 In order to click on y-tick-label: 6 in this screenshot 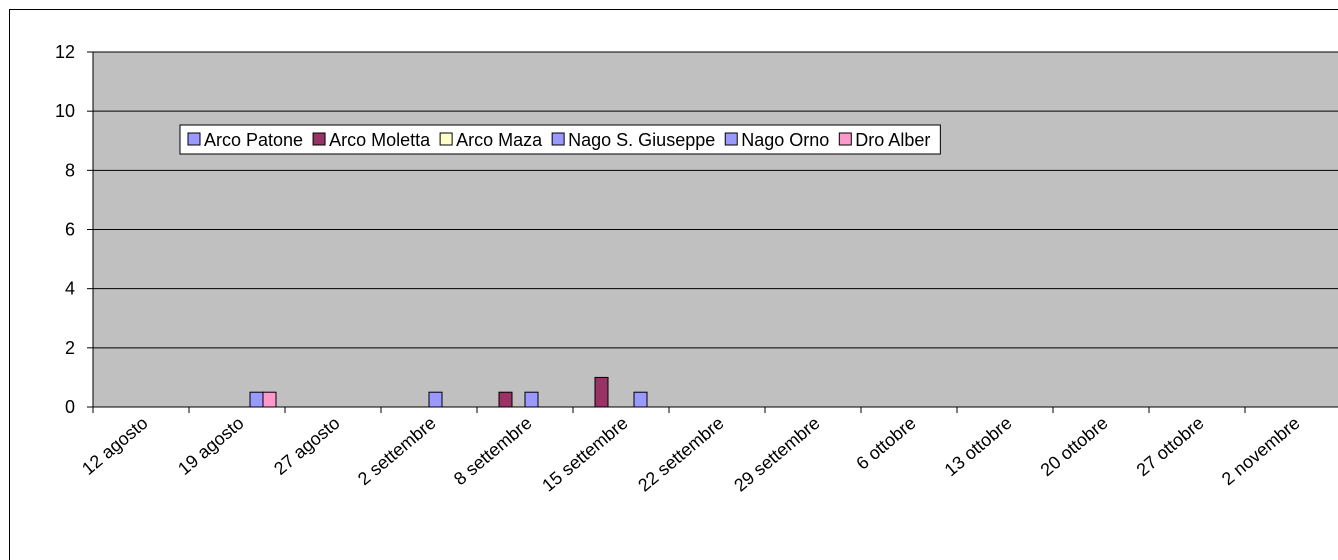, I will do `click(70, 230)`.